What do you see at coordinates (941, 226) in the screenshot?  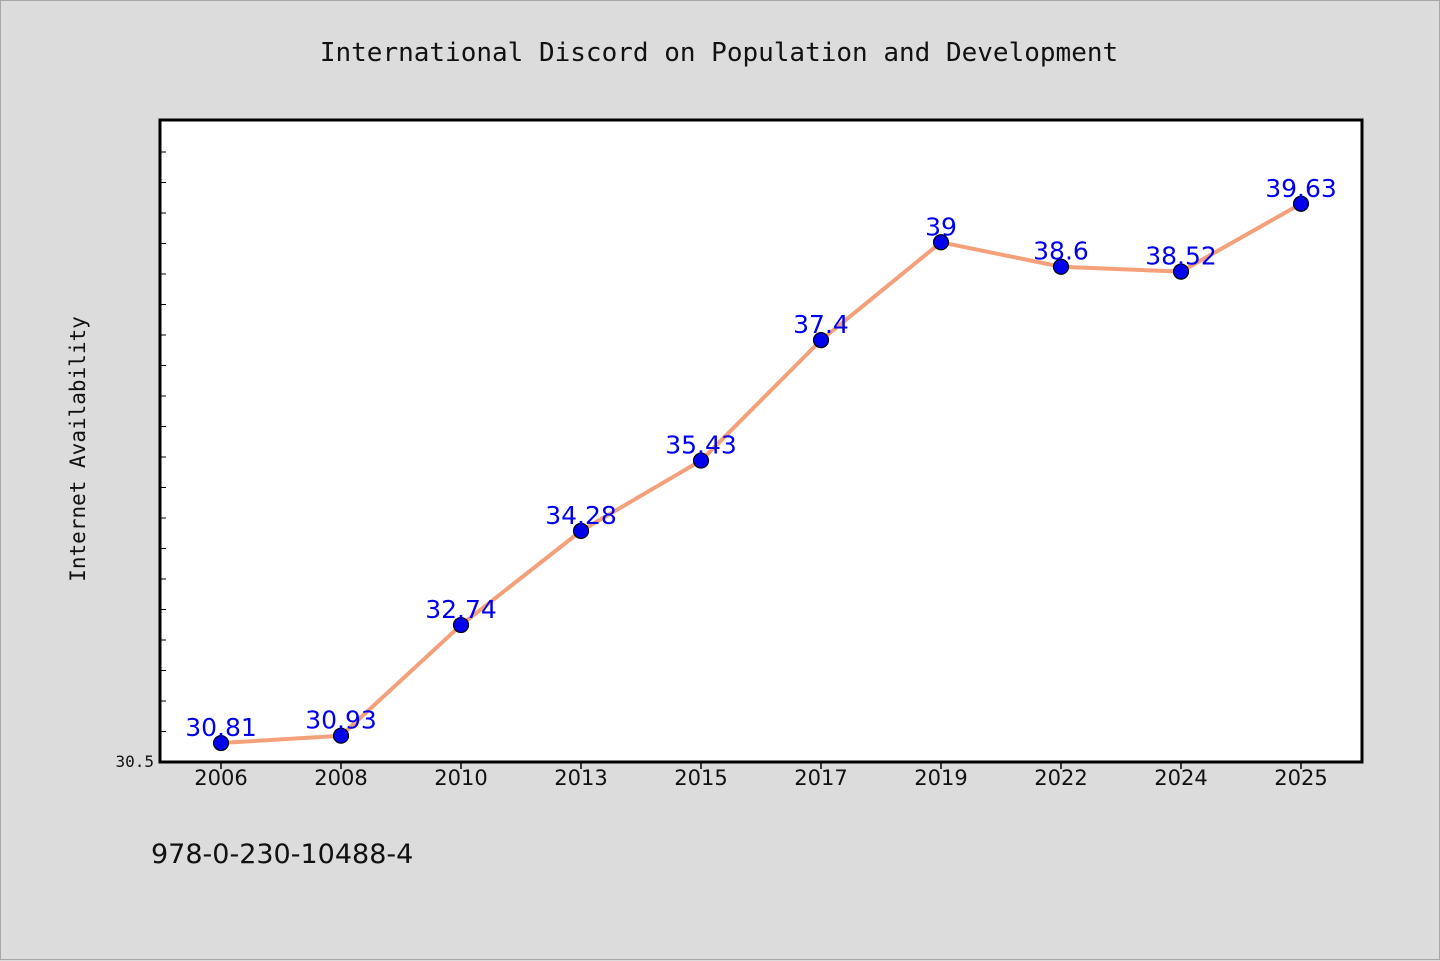 I see `data-label: 39` at bounding box center [941, 226].